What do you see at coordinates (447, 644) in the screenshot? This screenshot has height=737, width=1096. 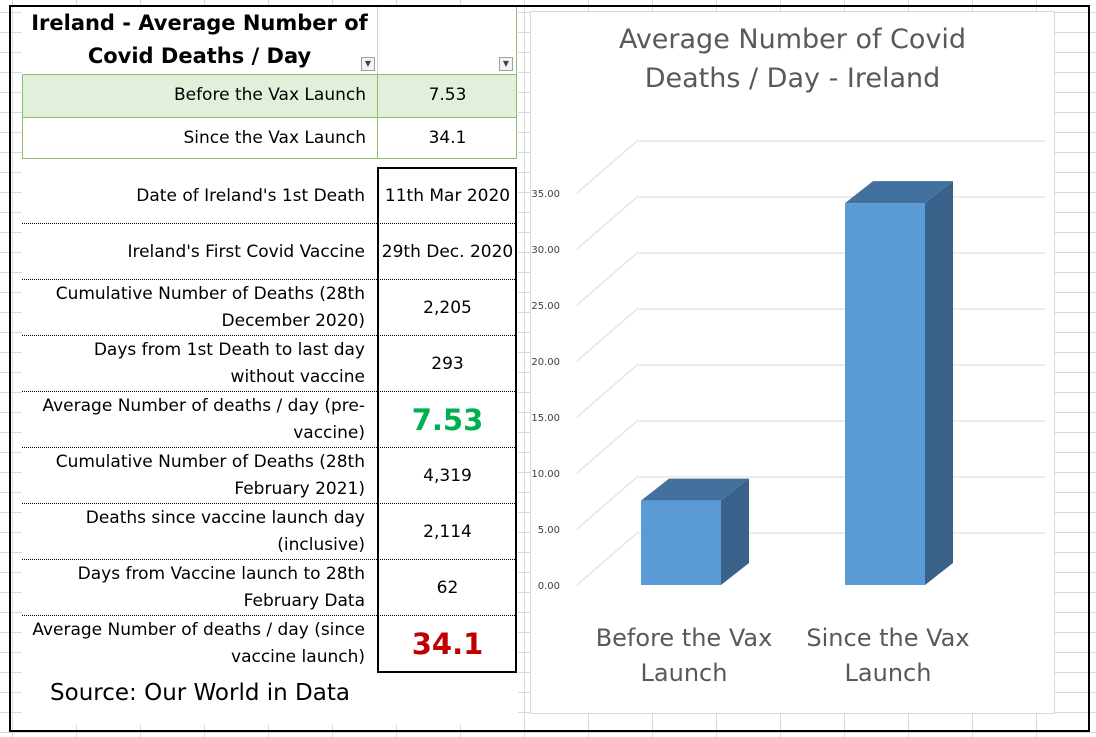 I see `avg-since-vaccine-value: 34.1` at bounding box center [447, 644].